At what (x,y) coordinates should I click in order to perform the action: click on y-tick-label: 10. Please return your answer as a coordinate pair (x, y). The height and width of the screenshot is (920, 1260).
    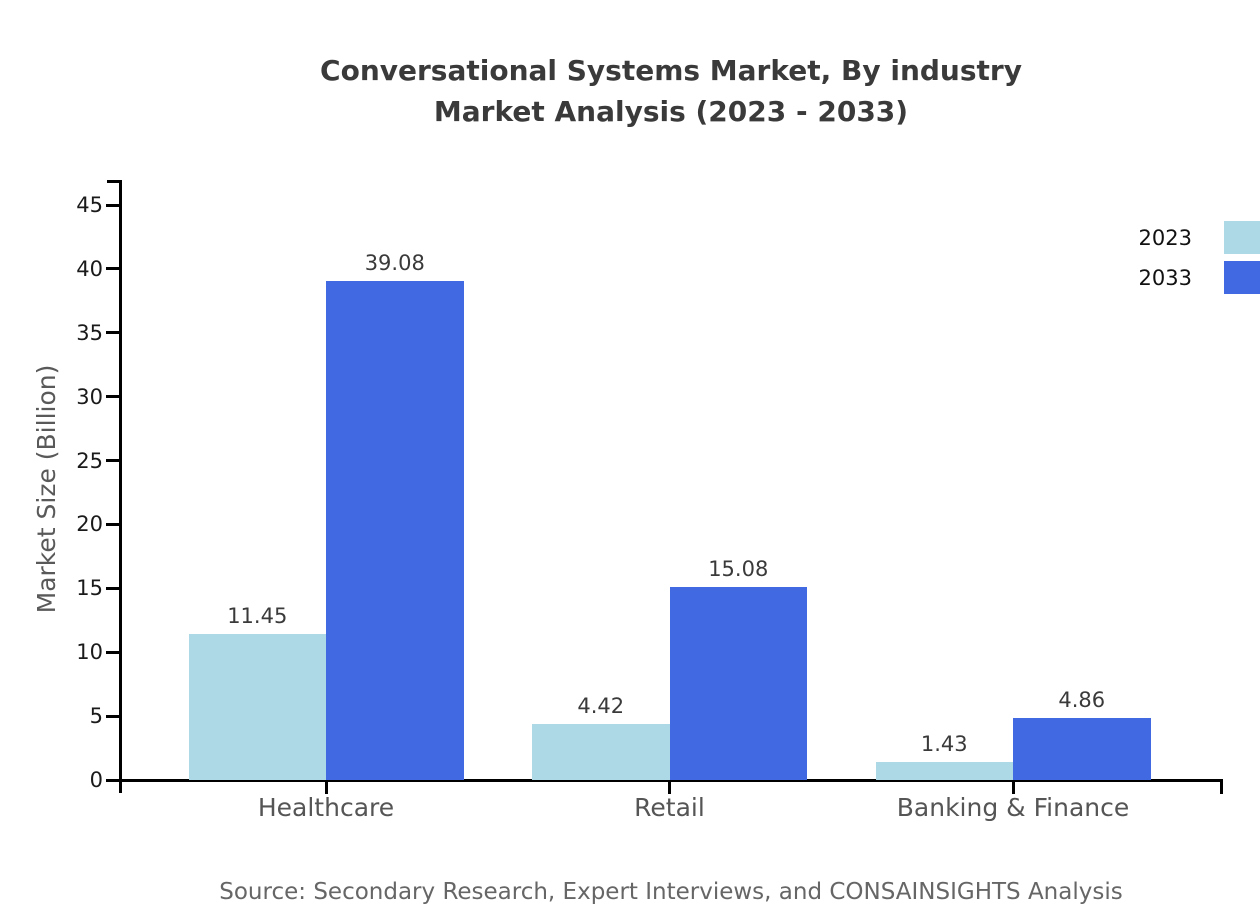
    Looking at the image, I should click on (89, 652).